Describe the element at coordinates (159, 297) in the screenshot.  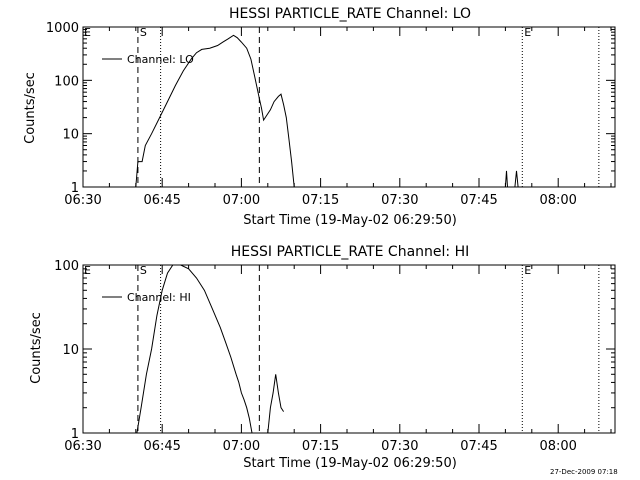
I see `legend-label: Channel: HI` at that location.